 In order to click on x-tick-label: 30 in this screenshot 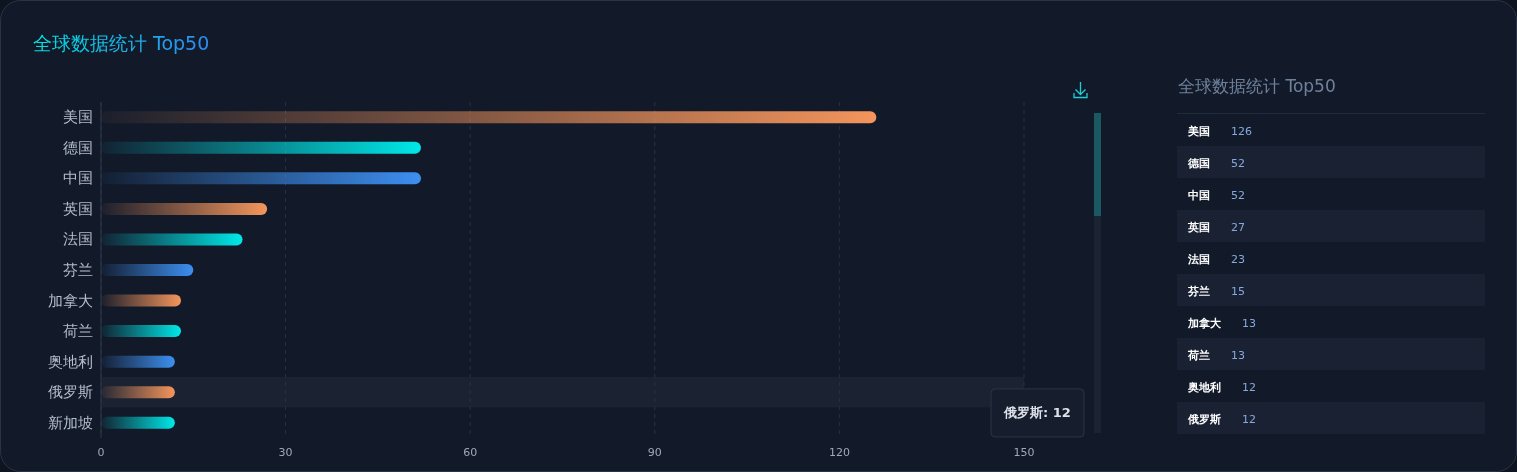, I will do `click(285, 452)`.